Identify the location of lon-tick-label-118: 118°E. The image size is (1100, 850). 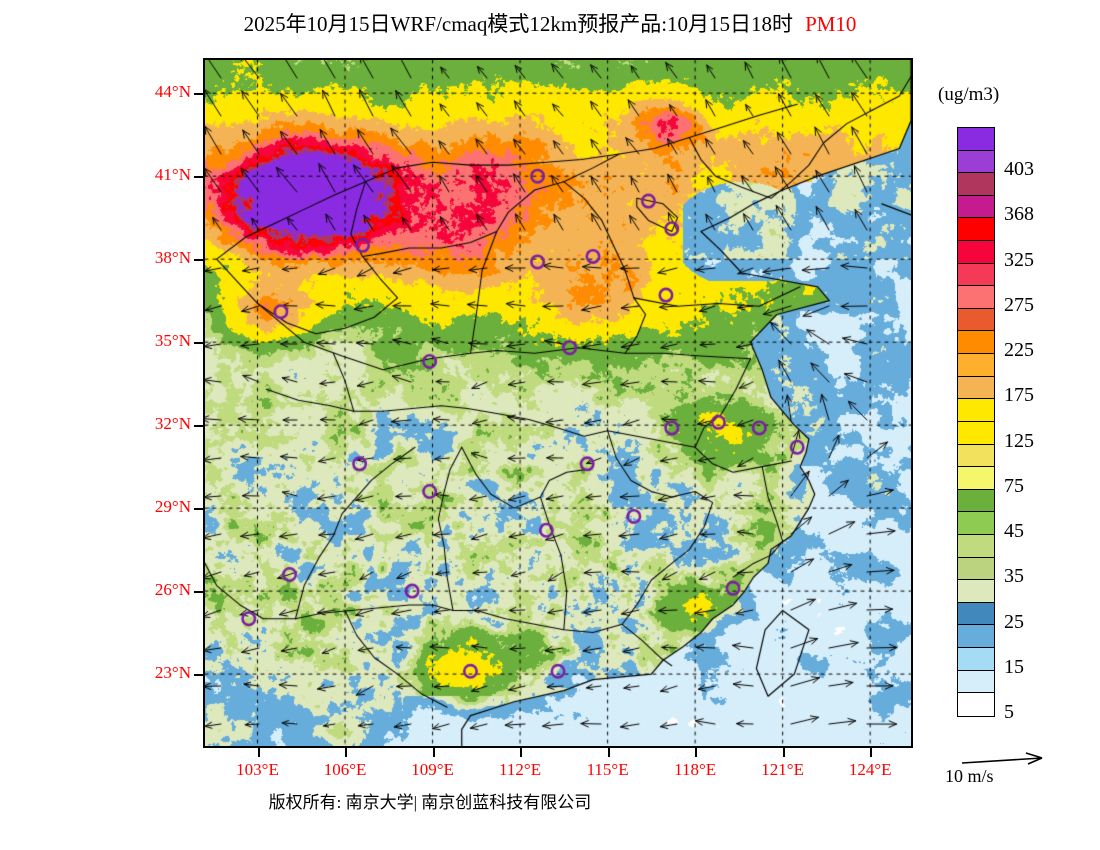
(695, 769).